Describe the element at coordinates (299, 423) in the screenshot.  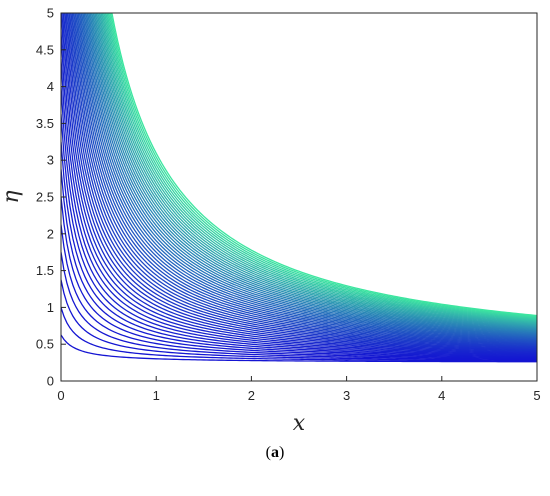
I see `x-axis-label: x` at that location.